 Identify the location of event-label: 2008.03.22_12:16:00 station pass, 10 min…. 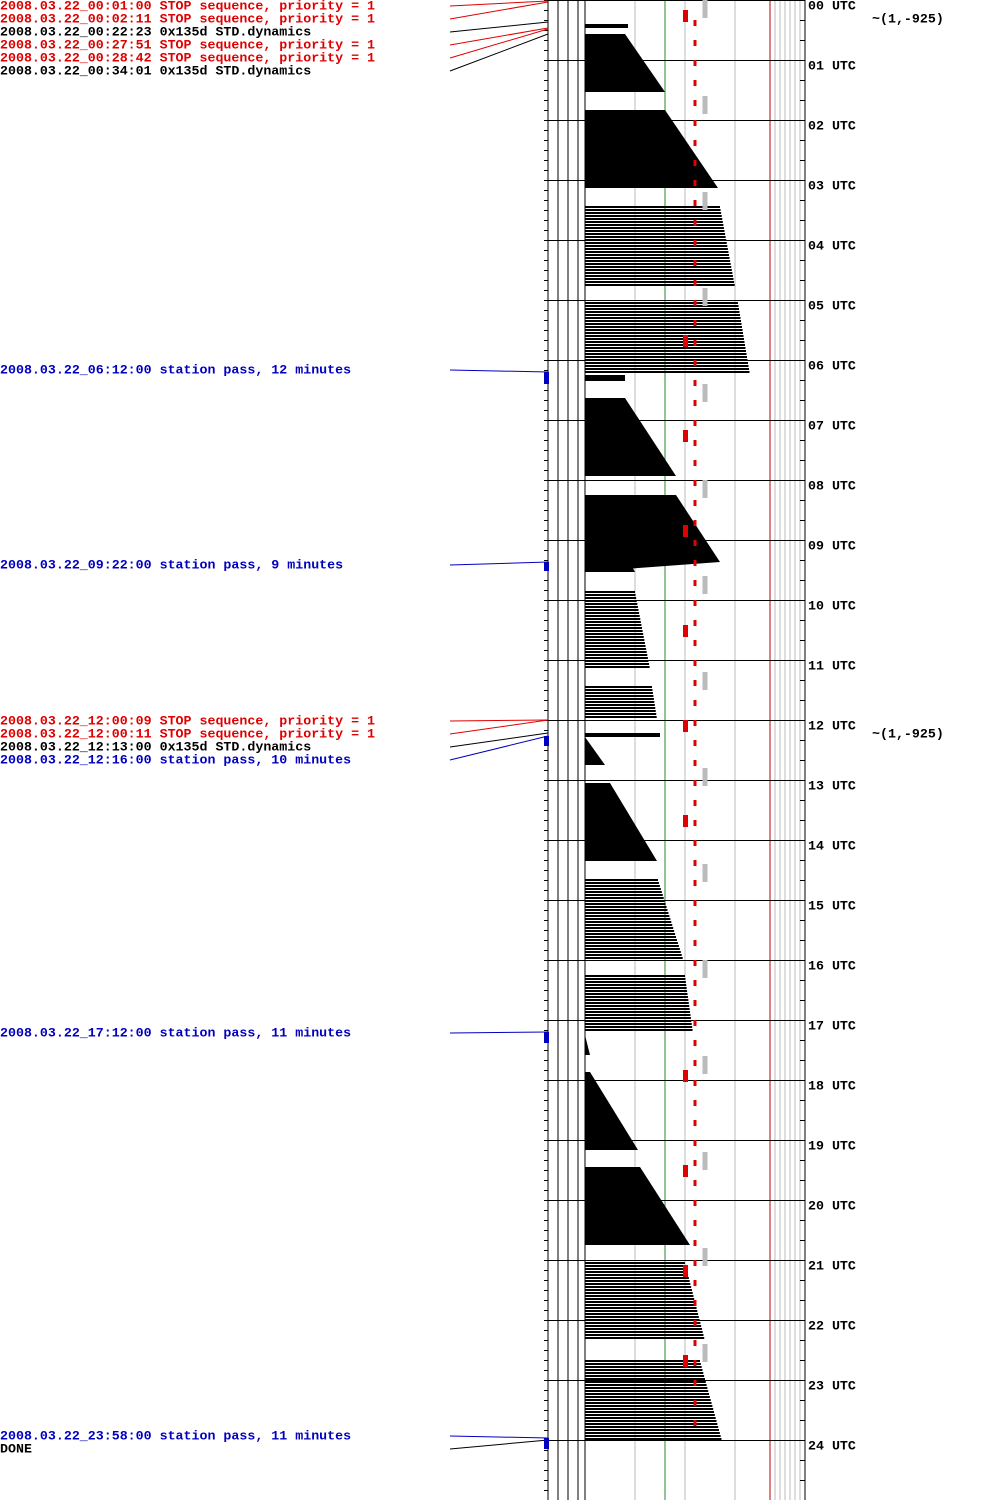
(175, 760).